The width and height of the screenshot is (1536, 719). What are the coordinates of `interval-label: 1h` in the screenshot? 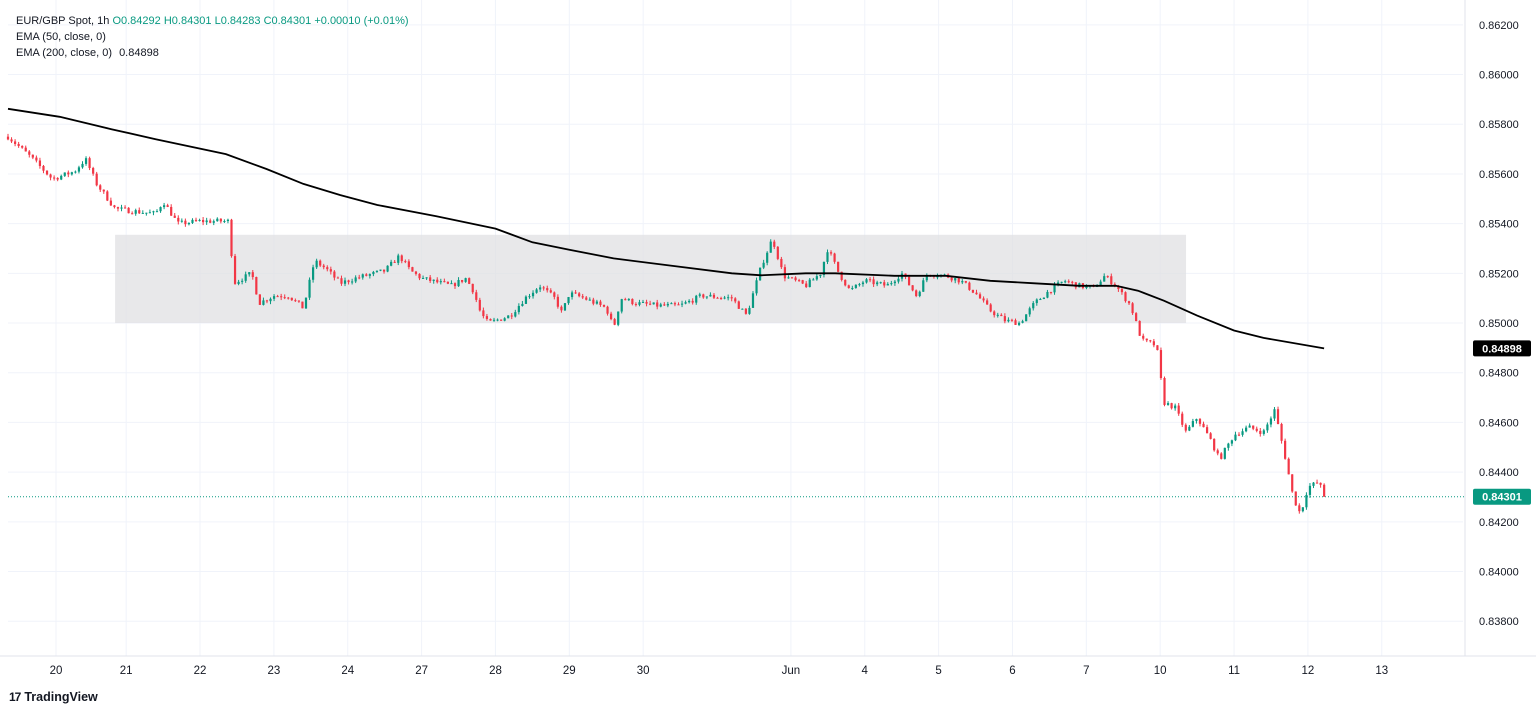 It's located at (103, 21).